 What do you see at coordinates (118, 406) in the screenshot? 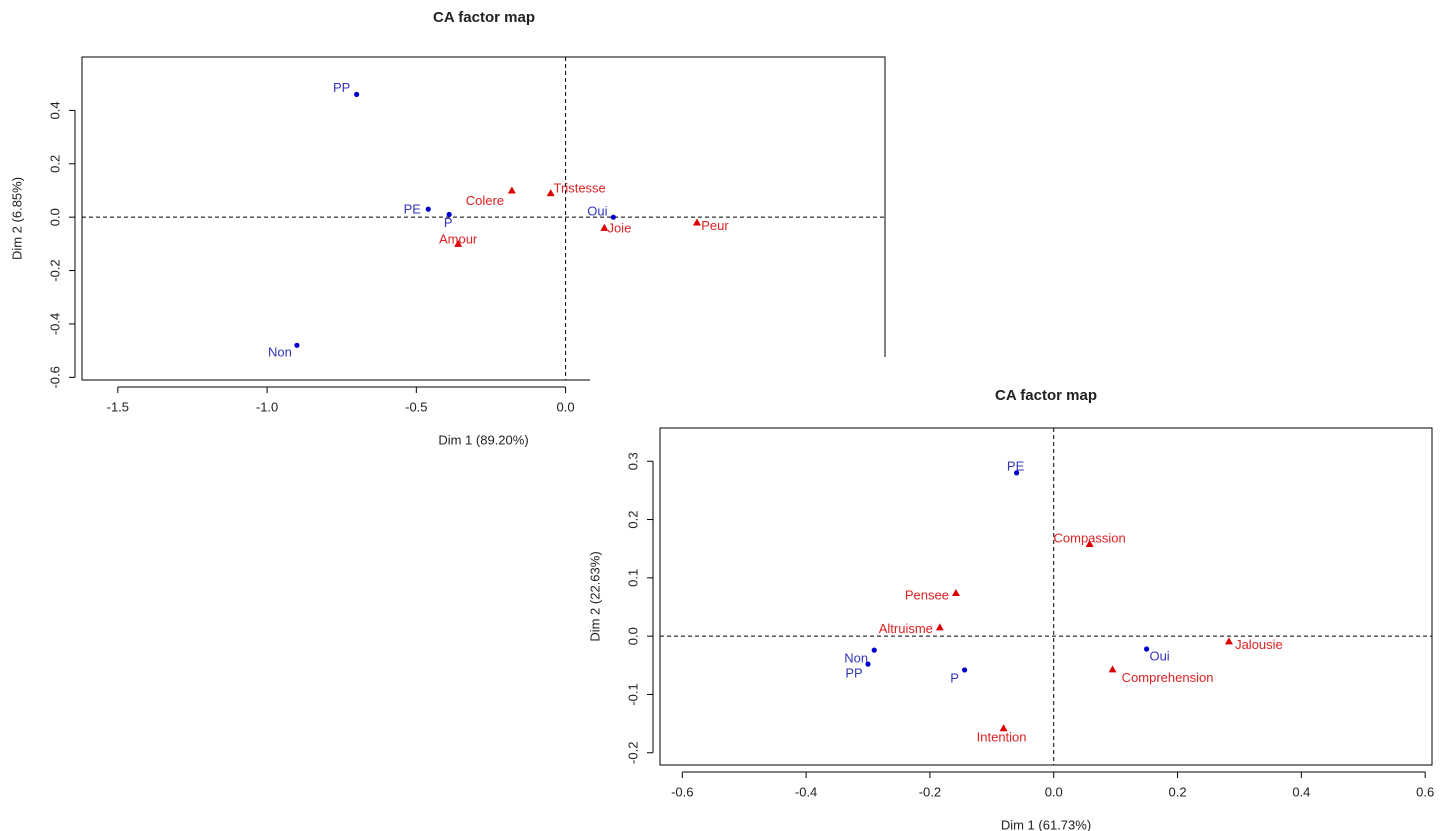
I see `x-tick-label: -1.5` at bounding box center [118, 406].